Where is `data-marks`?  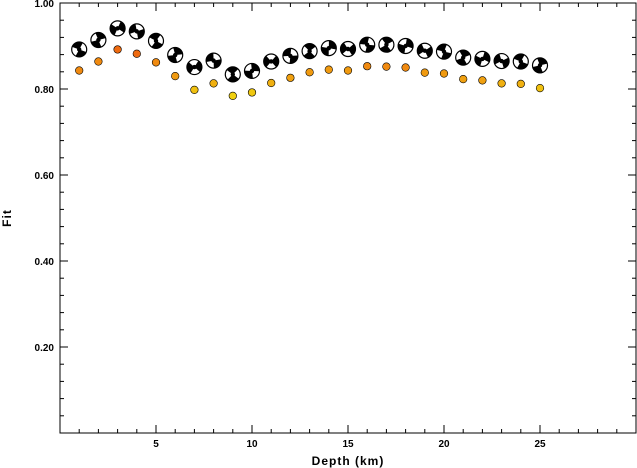
data-marks is located at coordinates (310, 60).